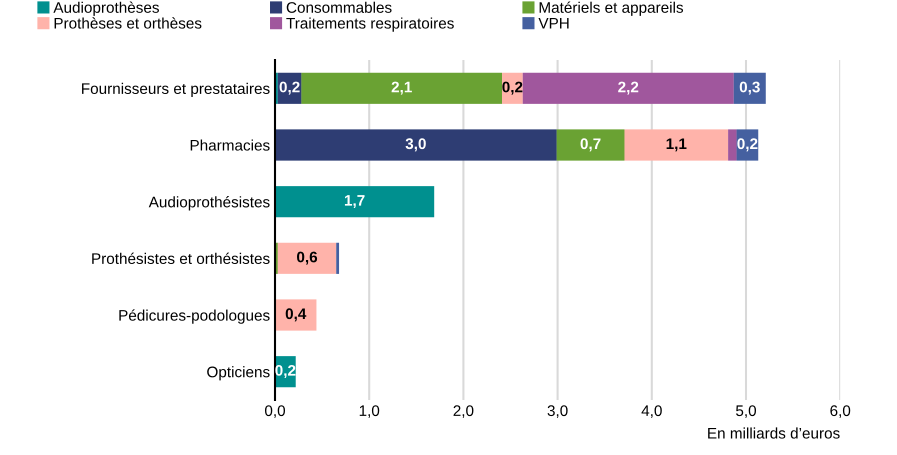 This screenshot has height=455, width=897. I want to click on legend-label: Traitements respiratoires, so click(370, 24).